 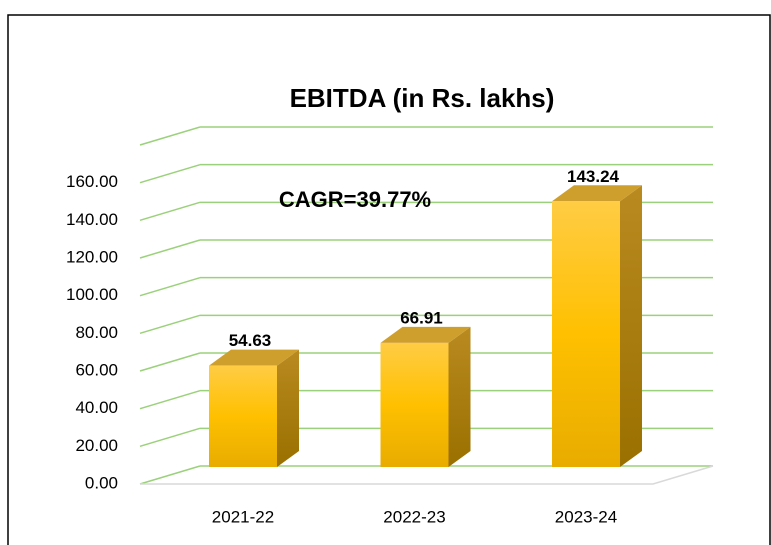 What do you see at coordinates (92, 294) in the screenshot?
I see `y-tick-label: 100.00` at bounding box center [92, 294].